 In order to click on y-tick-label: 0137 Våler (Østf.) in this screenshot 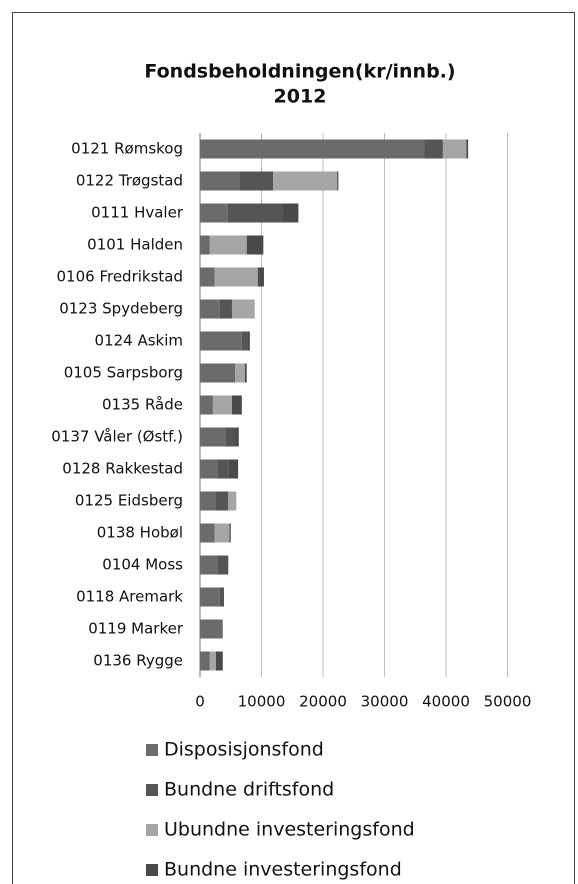, I will do `click(117, 437)`.